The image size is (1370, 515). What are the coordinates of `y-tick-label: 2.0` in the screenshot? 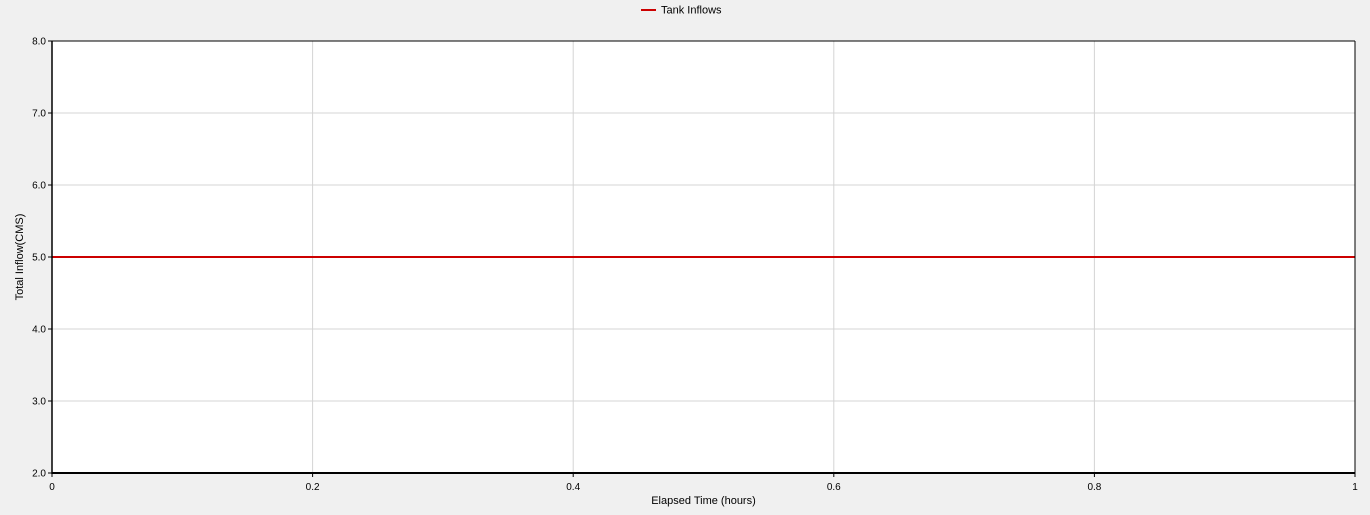 It's located at (39, 474).